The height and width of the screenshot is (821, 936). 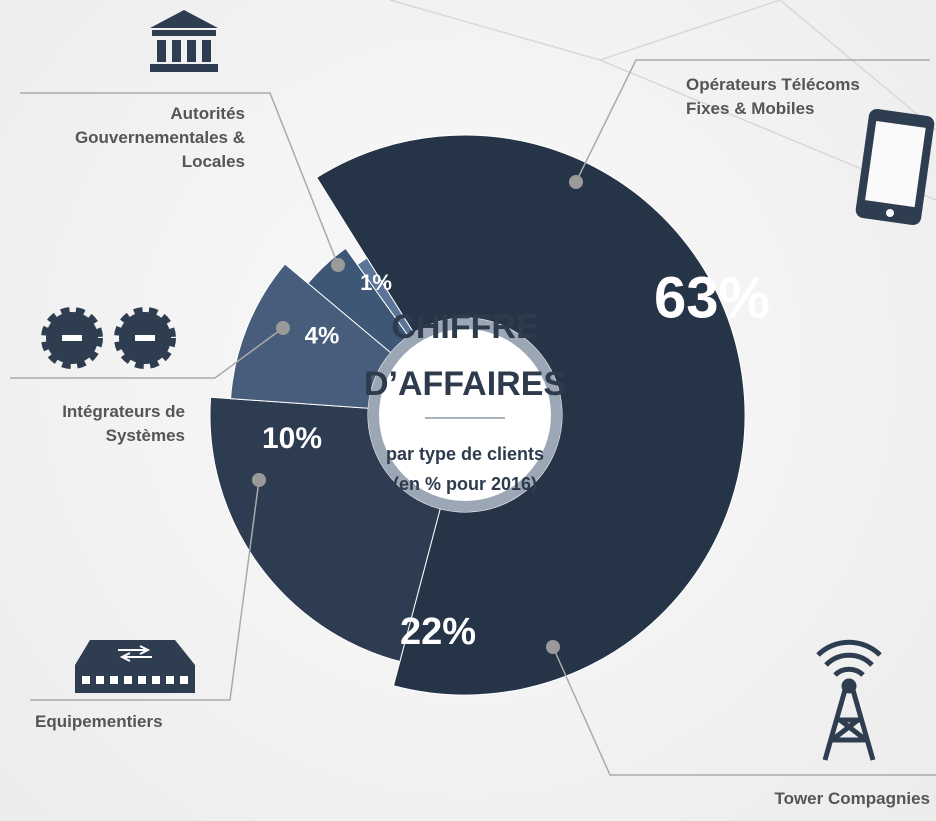 I want to click on title-line: CHIFFRE, so click(x=464, y=327).